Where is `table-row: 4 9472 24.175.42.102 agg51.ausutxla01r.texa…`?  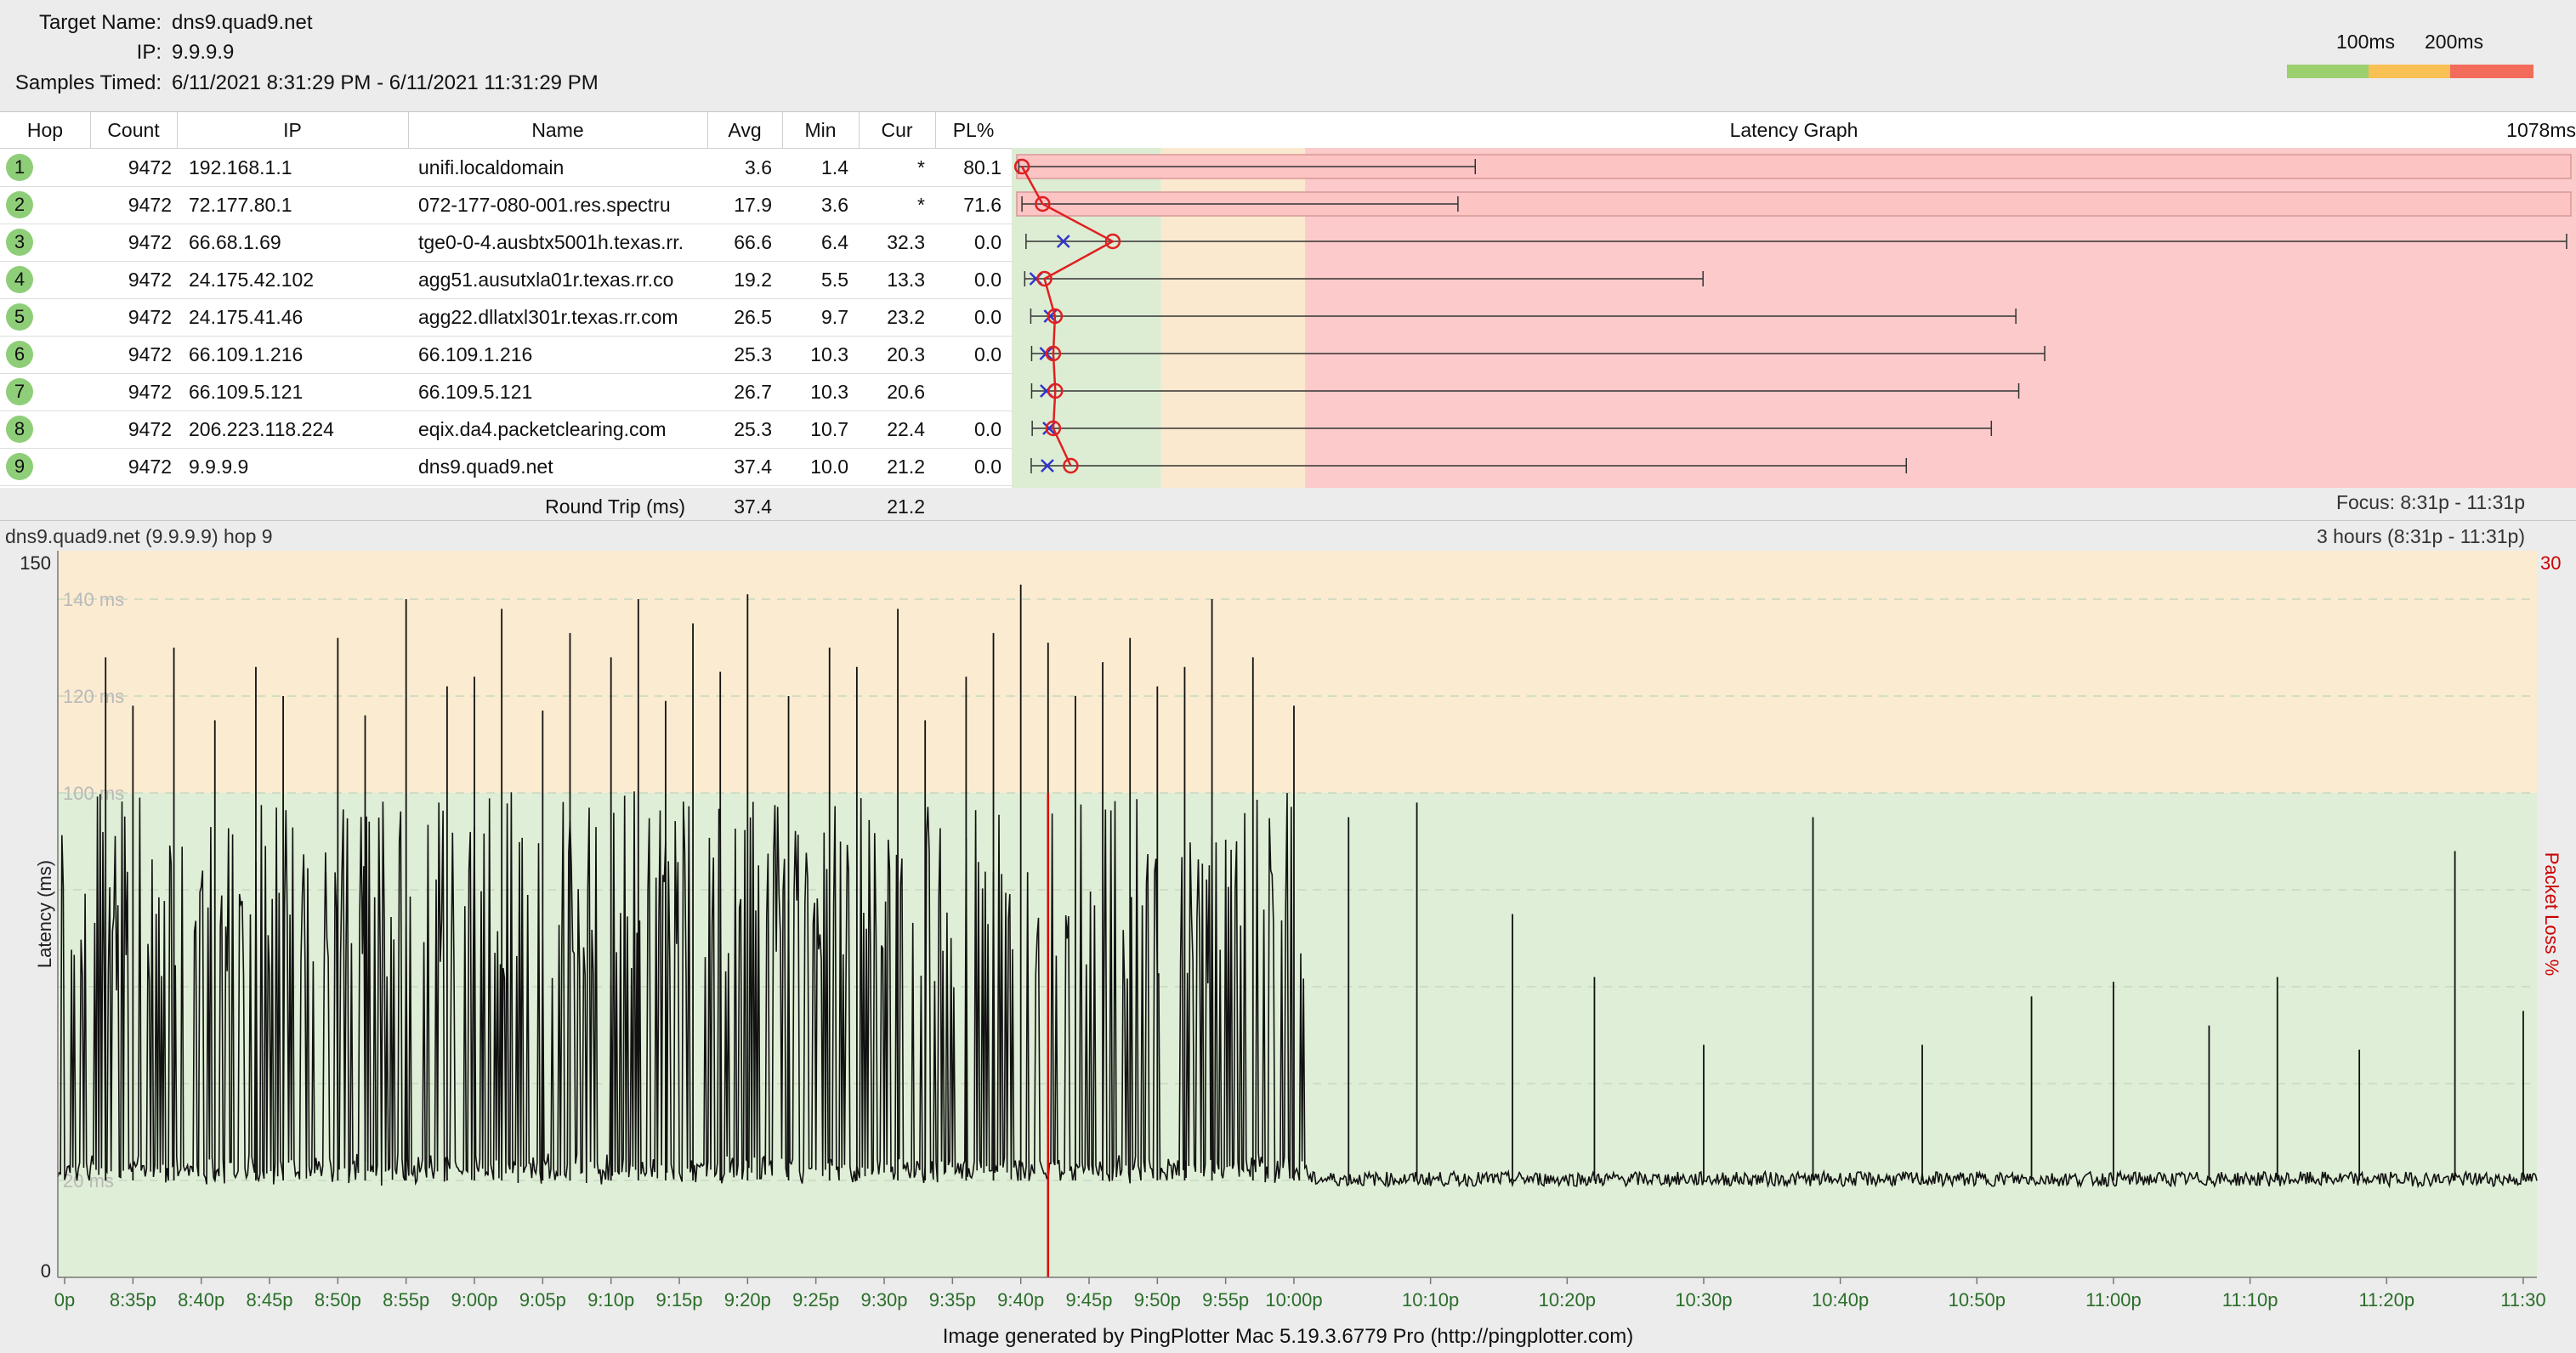 table-row: 4 9472 24.175.42.102 agg51.ausutxla01r.texa… is located at coordinates (506, 280).